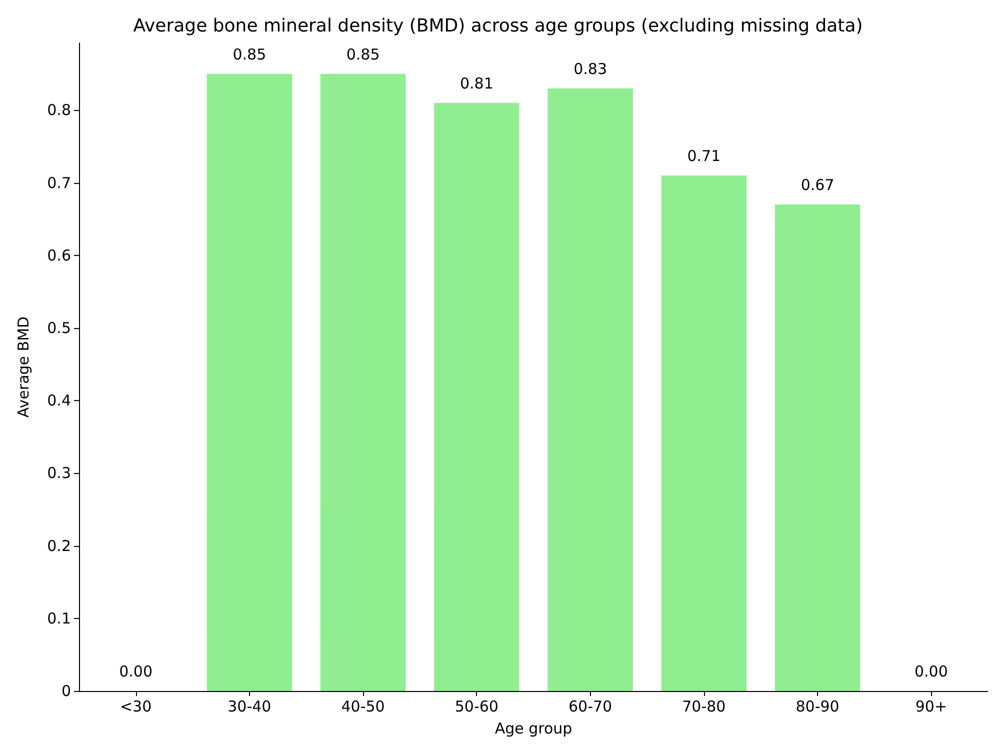  Describe the element at coordinates (59, 401) in the screenshot. I see `y-tick-label: 0.4` at that location.